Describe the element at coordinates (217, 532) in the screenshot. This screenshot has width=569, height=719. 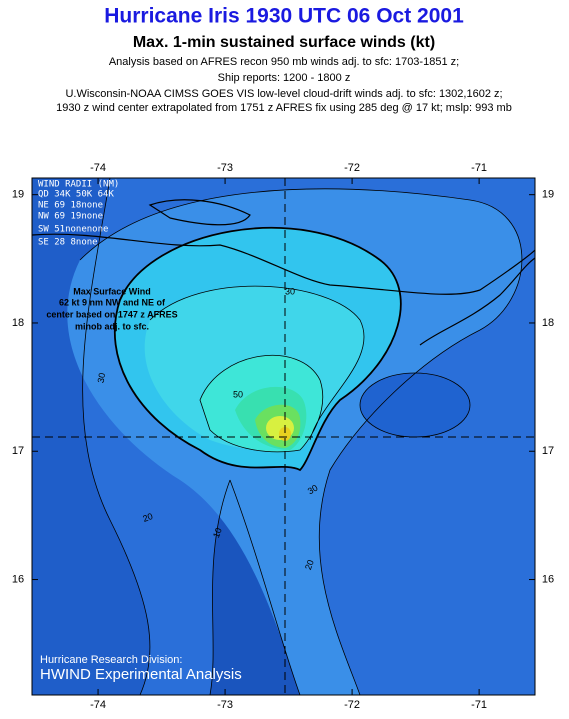
I see `contour-label: 10` at that location.